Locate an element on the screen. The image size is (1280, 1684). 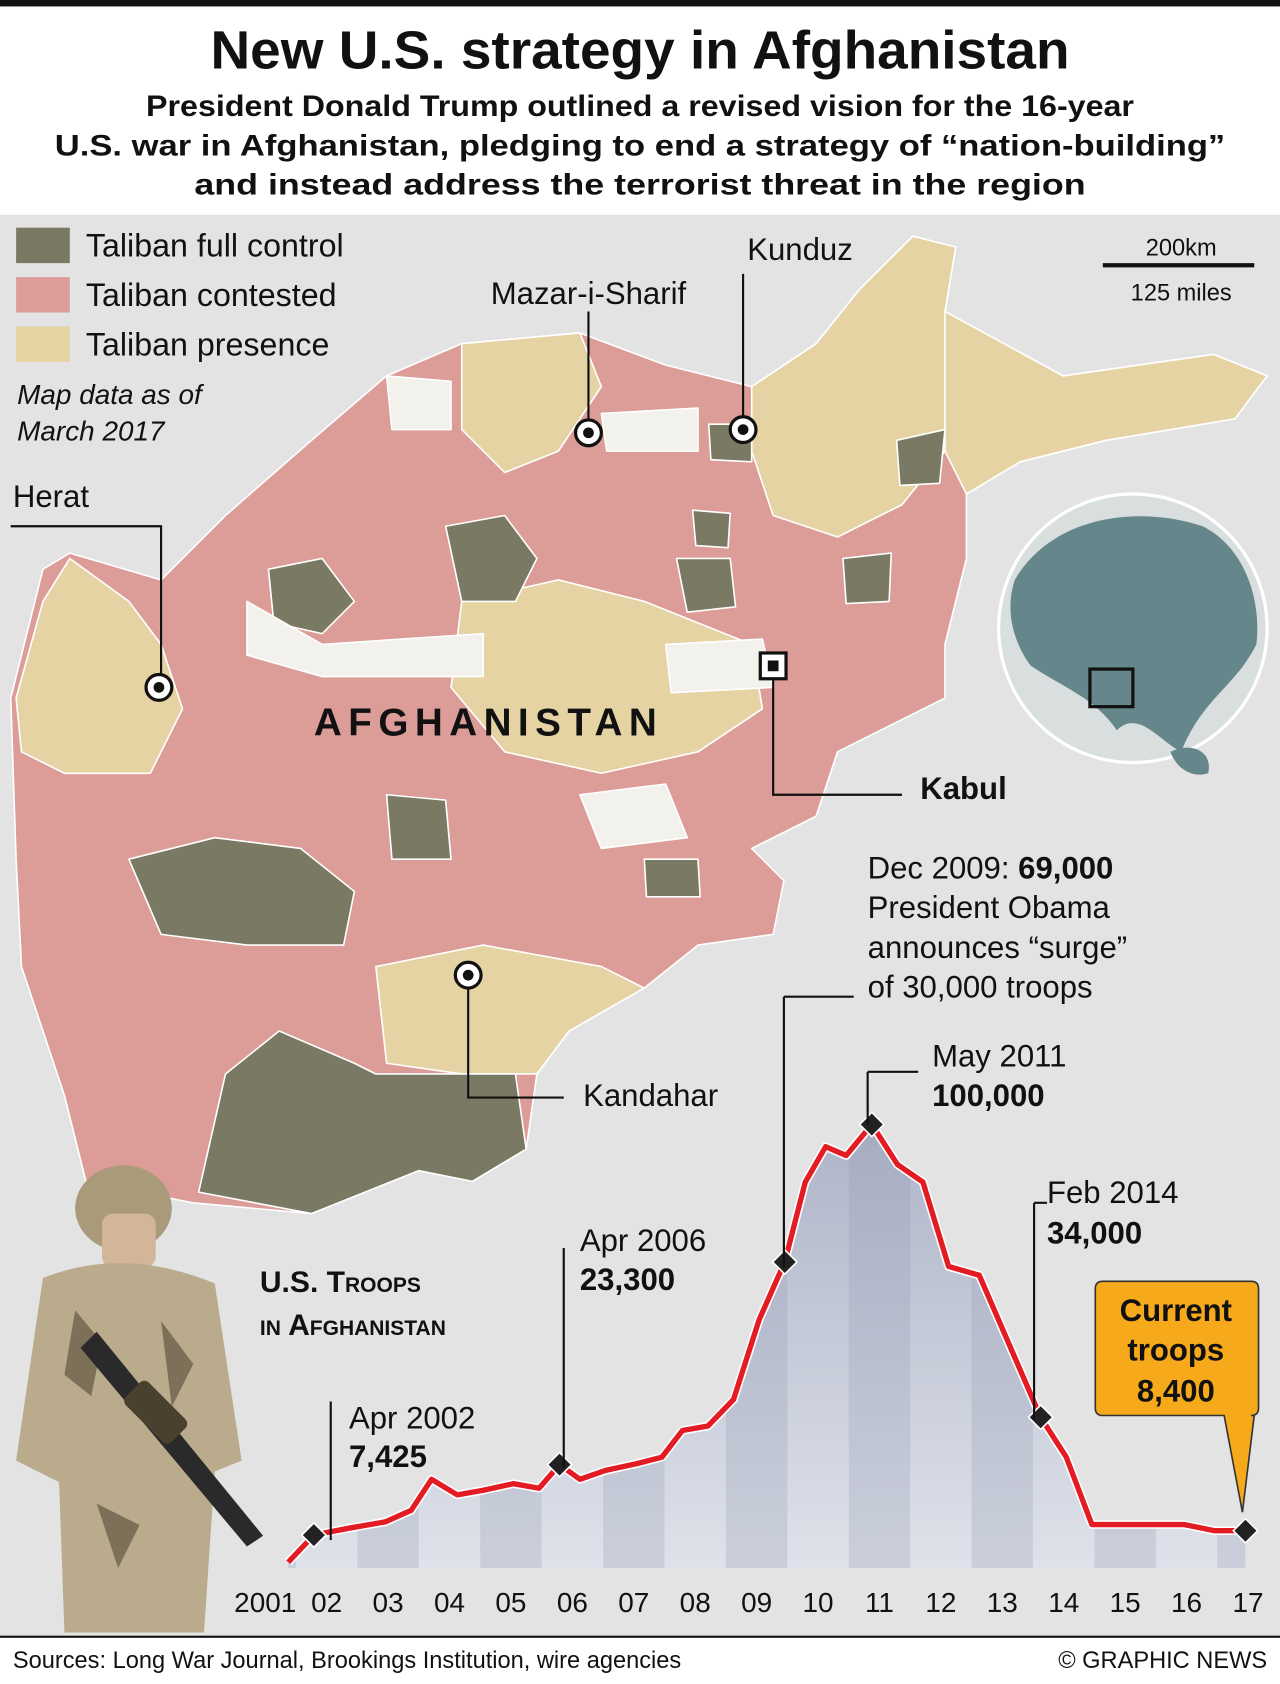
city-label: Kandahar is located at coordinates (650, 1095).